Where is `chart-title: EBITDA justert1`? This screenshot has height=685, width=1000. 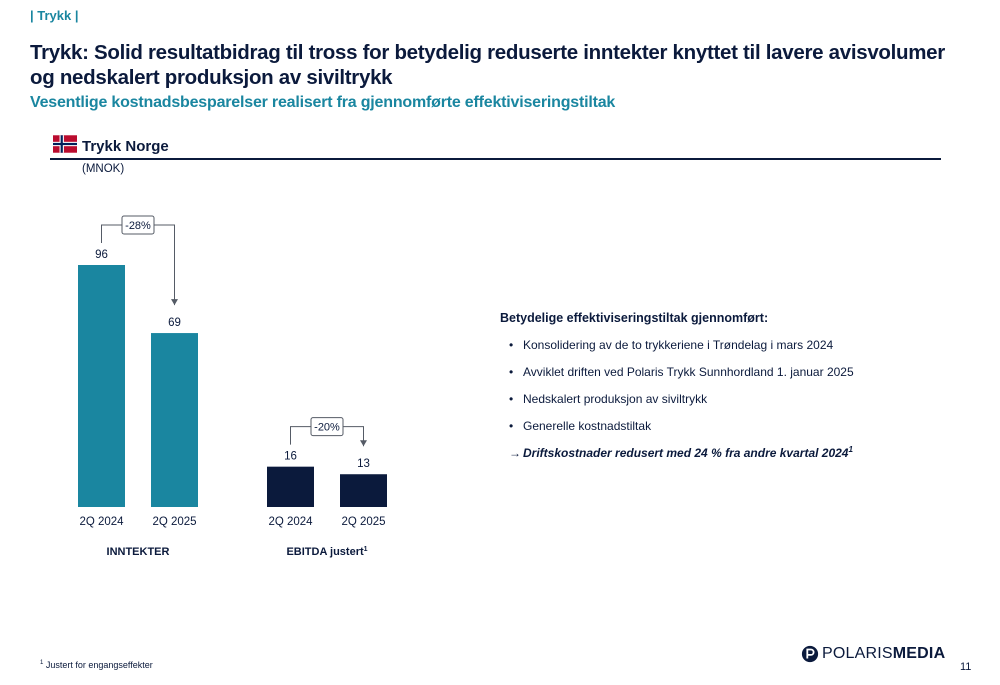
chart-title: EBITDA justert1 is located at coordinates (326, 552).